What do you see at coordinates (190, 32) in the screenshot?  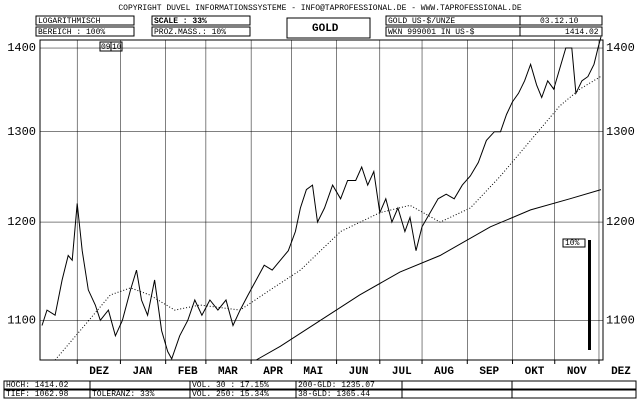 I see `percent: PROZ.MASS.: 10%` at bounding box center [190, 32].